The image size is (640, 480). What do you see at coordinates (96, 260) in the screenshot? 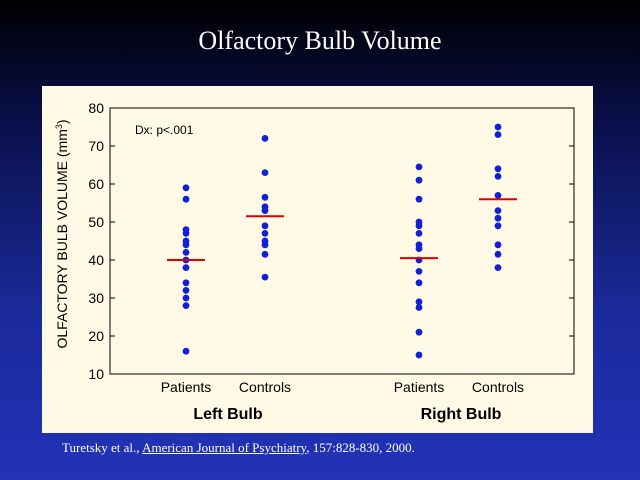
I see `y-tick-label: 40` at bounding box center [96, 260].